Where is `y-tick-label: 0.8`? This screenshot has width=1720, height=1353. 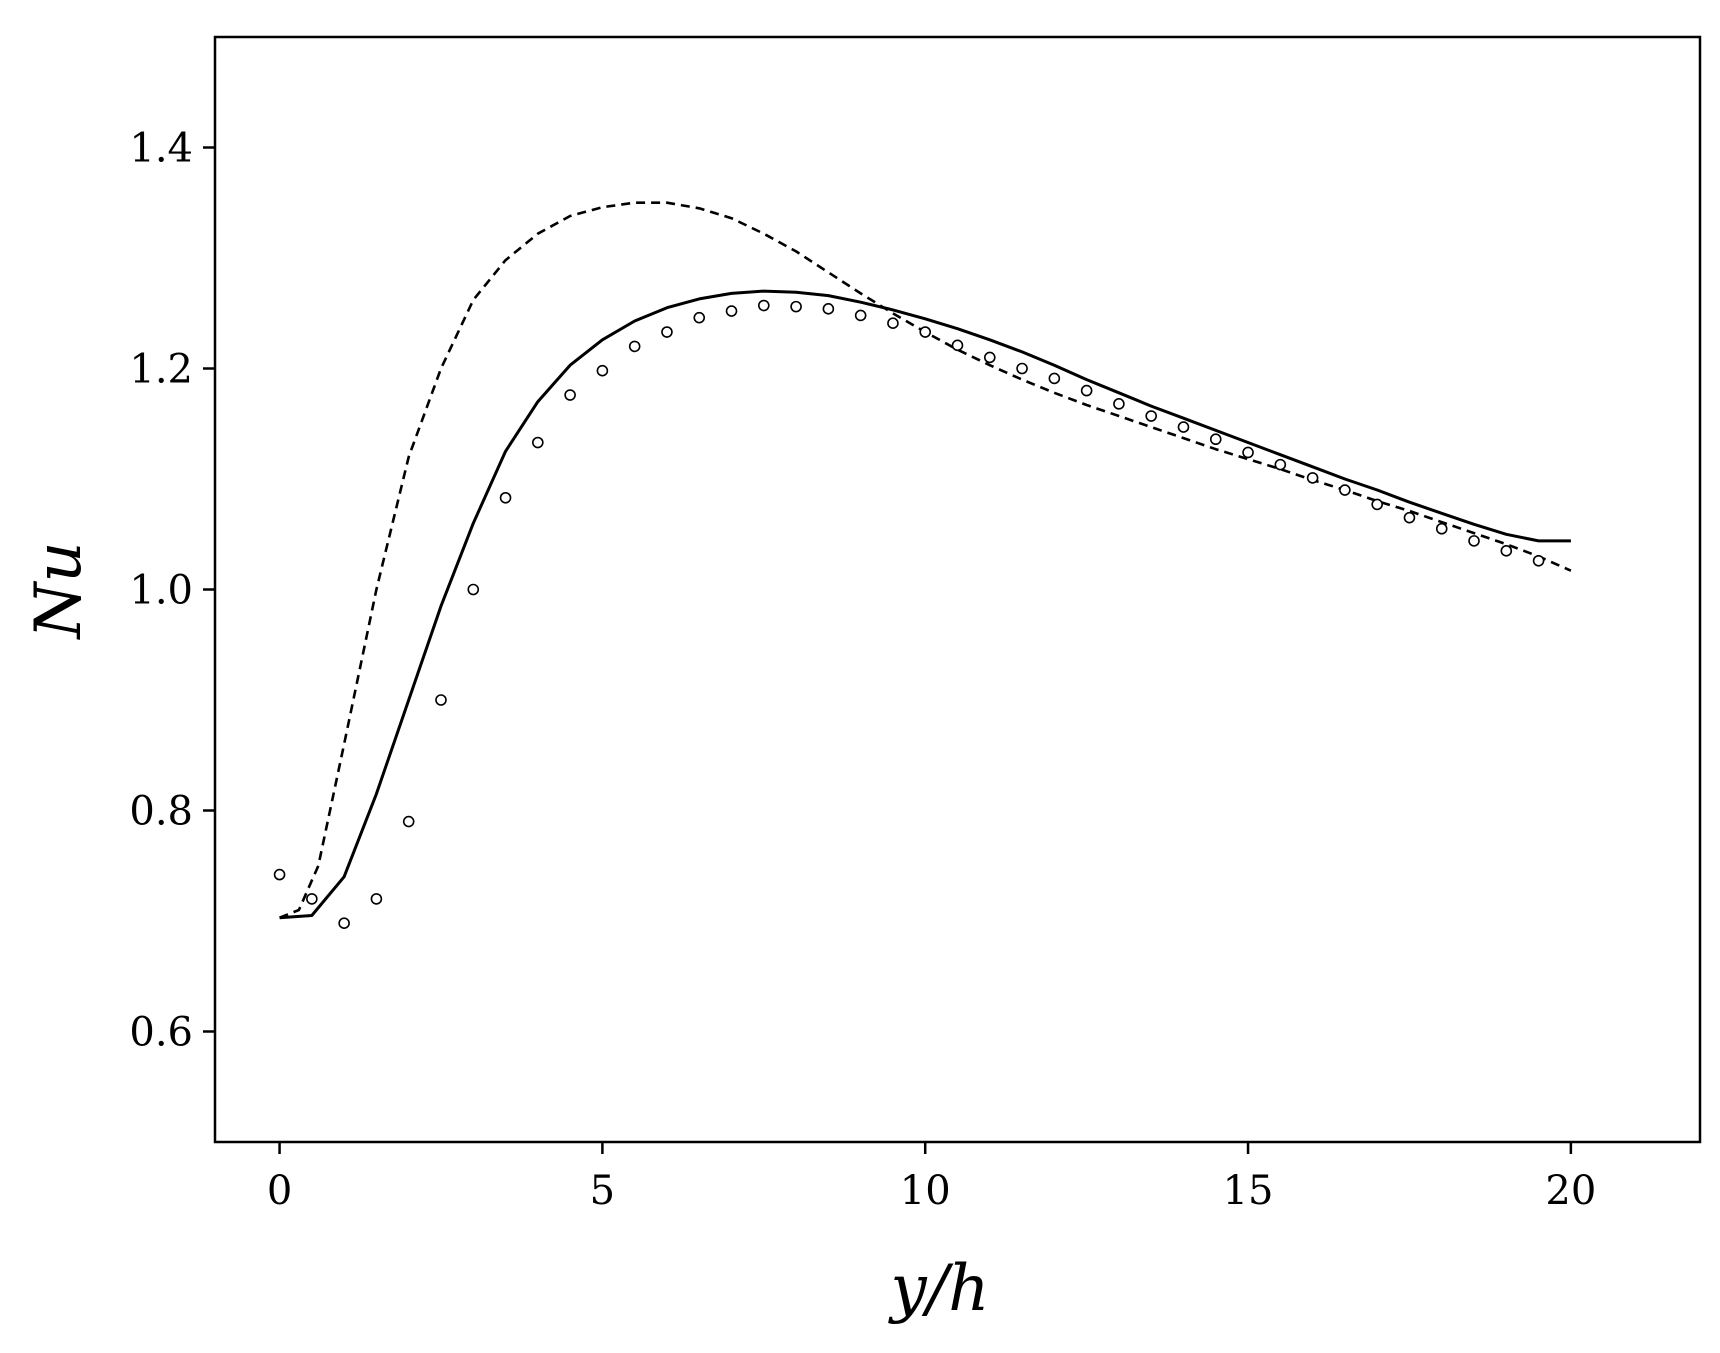 y-tick-label: 0.8 is located at coordinates (161, 812).